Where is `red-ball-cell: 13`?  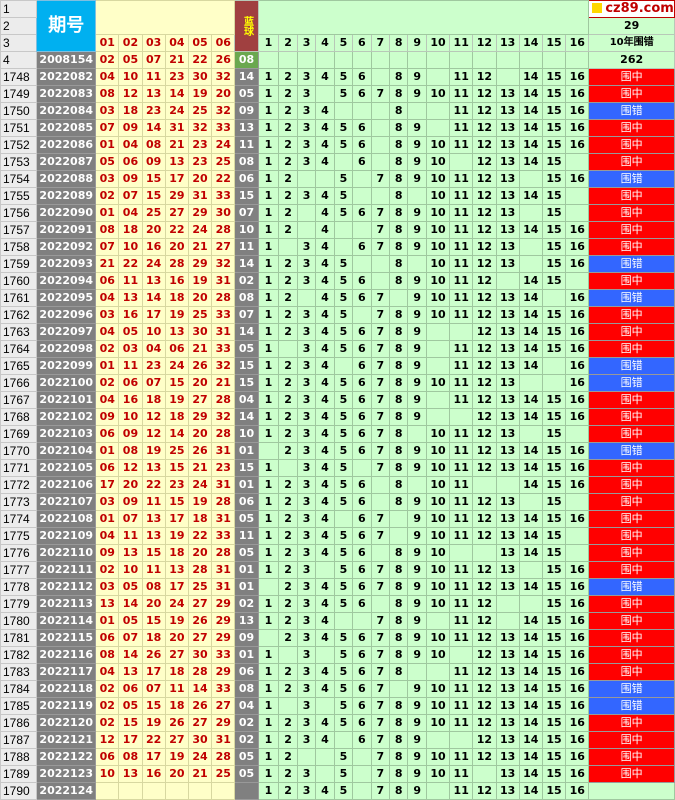 red-ball-cell: 13 is located at coordinates (176, 162).